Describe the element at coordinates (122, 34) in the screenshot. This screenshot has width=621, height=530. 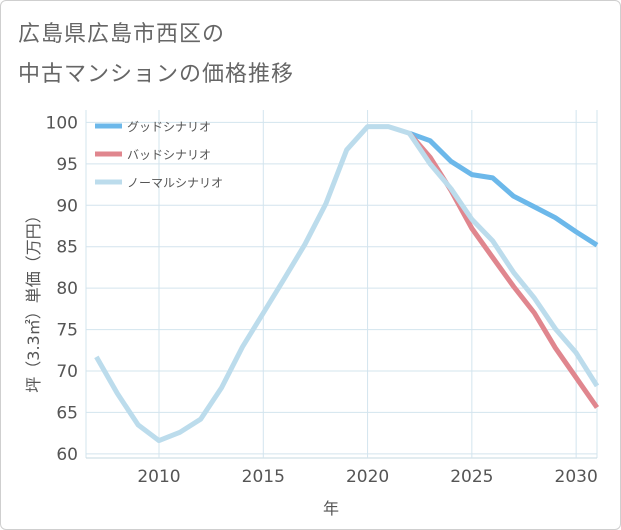
I see `chart-title-line-1: 広島県広島市西区の` at that location.